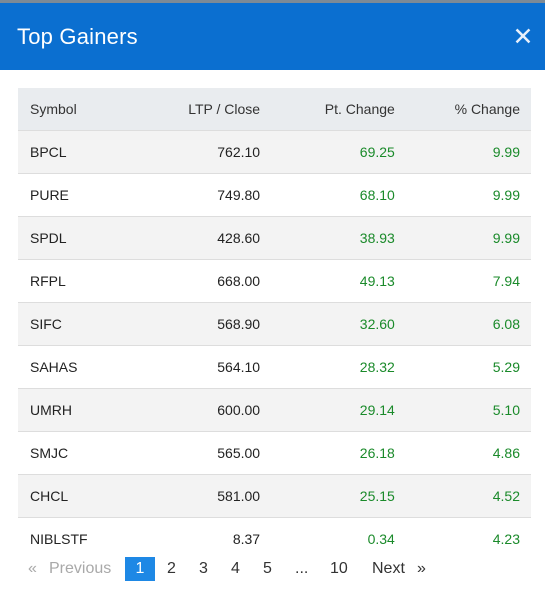  Describe the element at coordinates (327, 410) in the screenshot. I see `pt-change-cell: 29.14` at that location.